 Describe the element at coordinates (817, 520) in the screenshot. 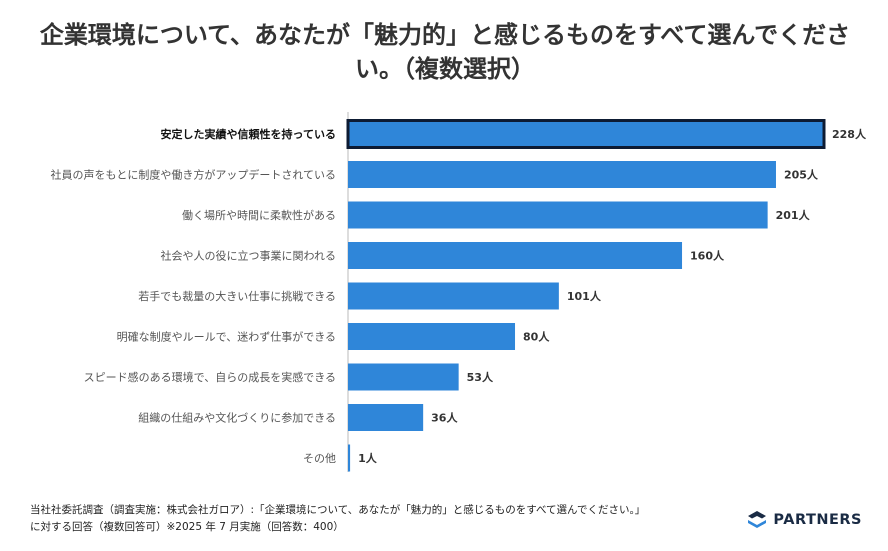

I see `logo-text: PARTNERS` at that location.